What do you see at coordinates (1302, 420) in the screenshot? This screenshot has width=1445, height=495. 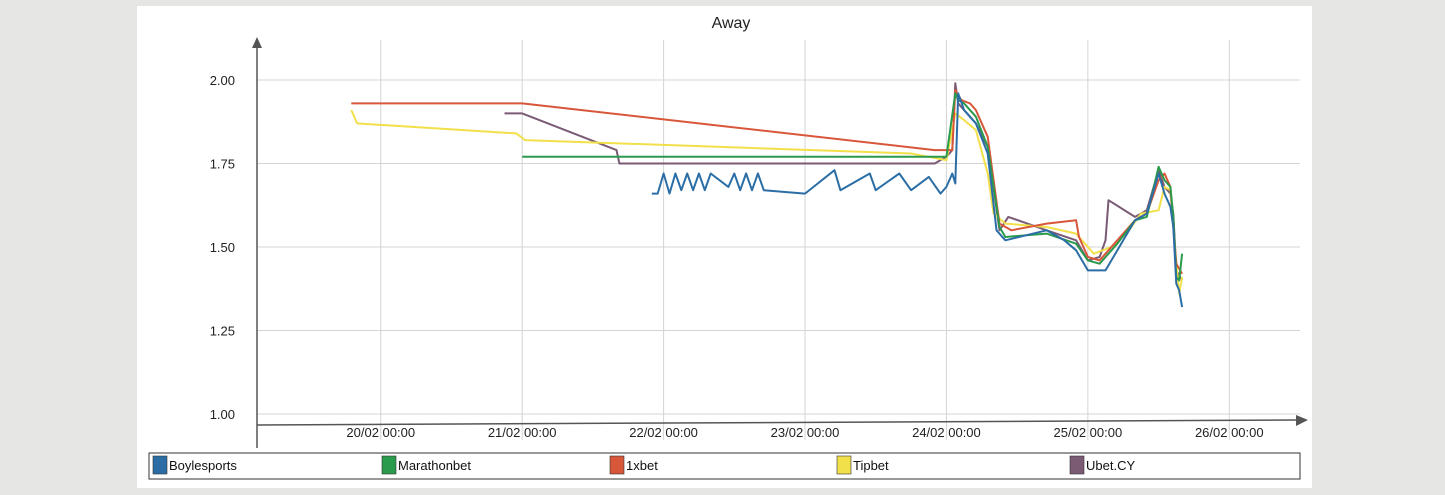 I see `x-axis-arrow-icon` at bounding box center [1302, 420].